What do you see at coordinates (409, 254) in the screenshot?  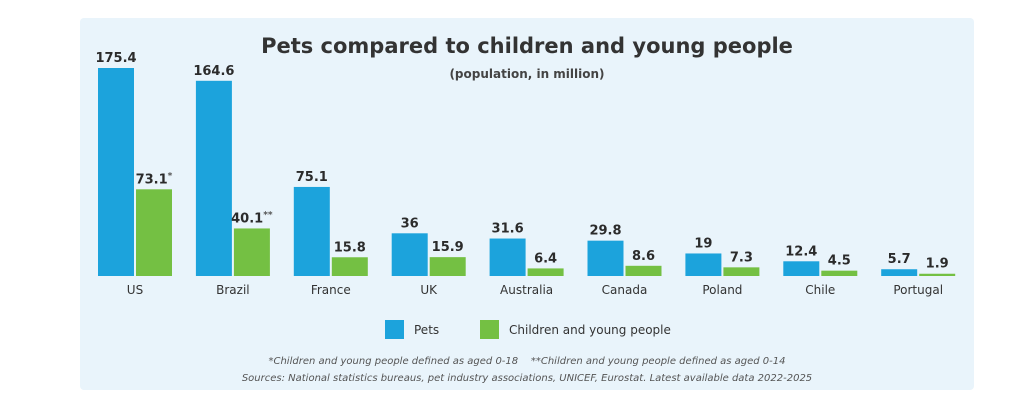 I see `bar-pets-uk` at bounding box center [409, 254].